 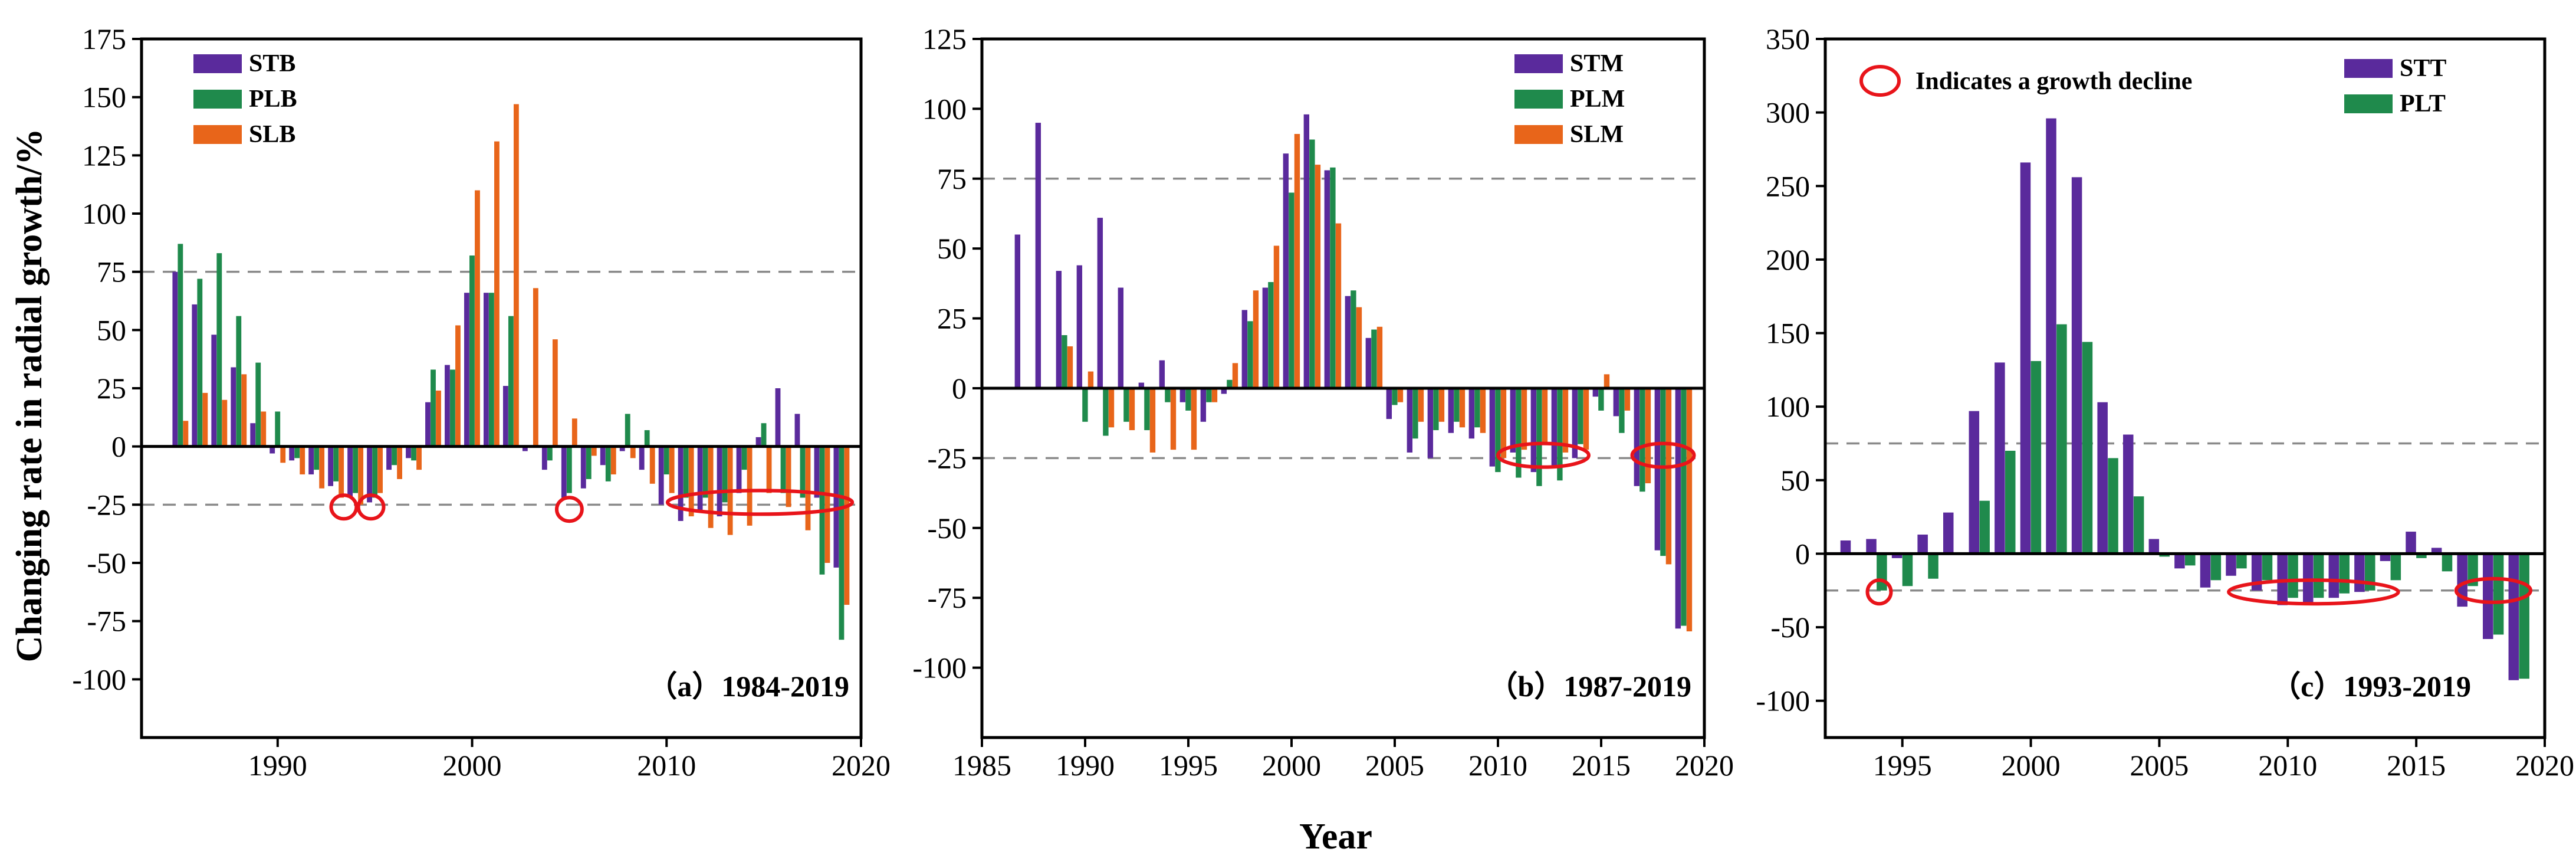 What do you see at coordinates (1580, 416) in the screenshot?
I see `bar-plm-2014` at bounding box center [1580, 416].